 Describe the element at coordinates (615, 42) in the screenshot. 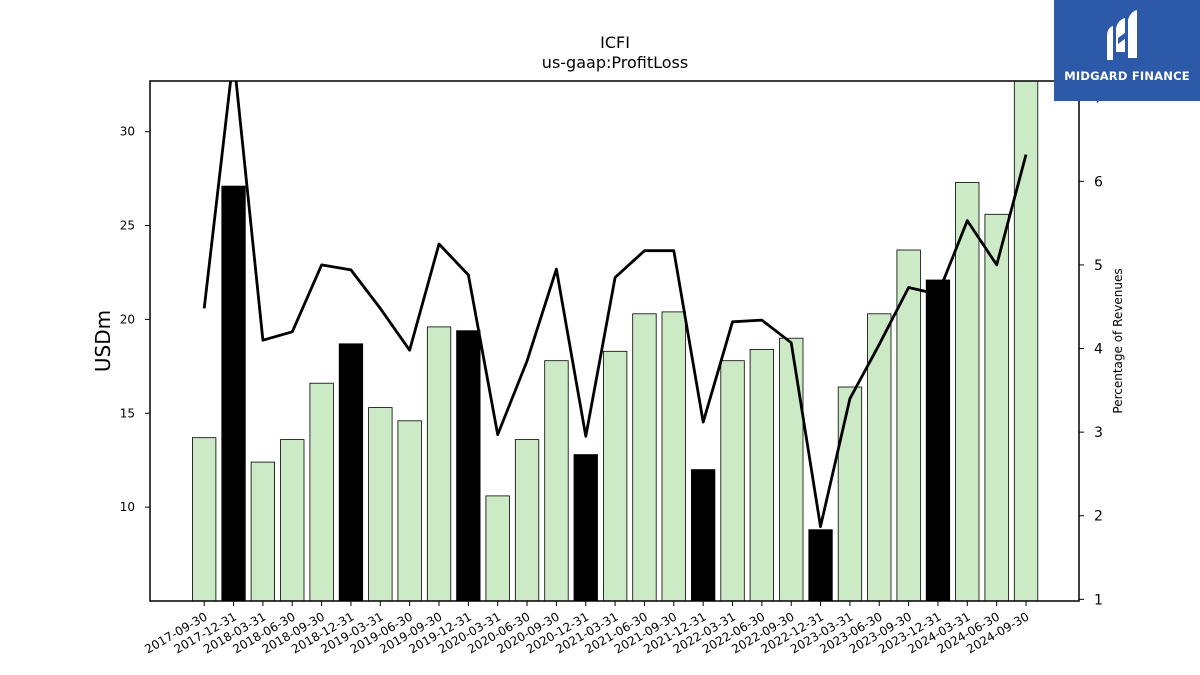

I see `chart-title: ICFI` at that location.